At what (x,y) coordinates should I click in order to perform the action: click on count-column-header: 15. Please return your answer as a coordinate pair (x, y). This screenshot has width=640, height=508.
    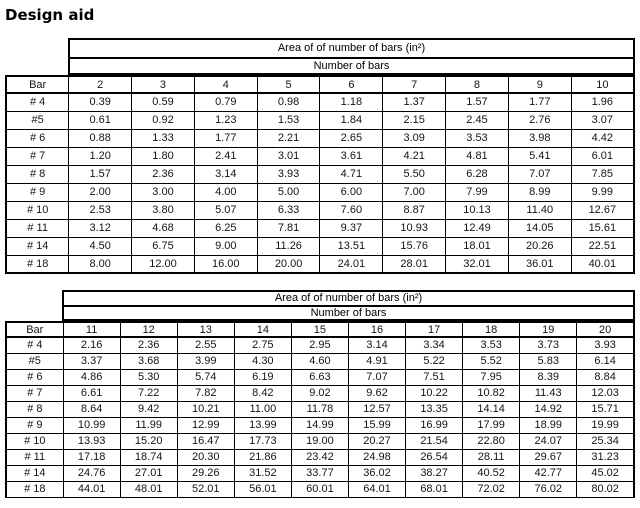
    Looking at the image, I should click on (319, 329).